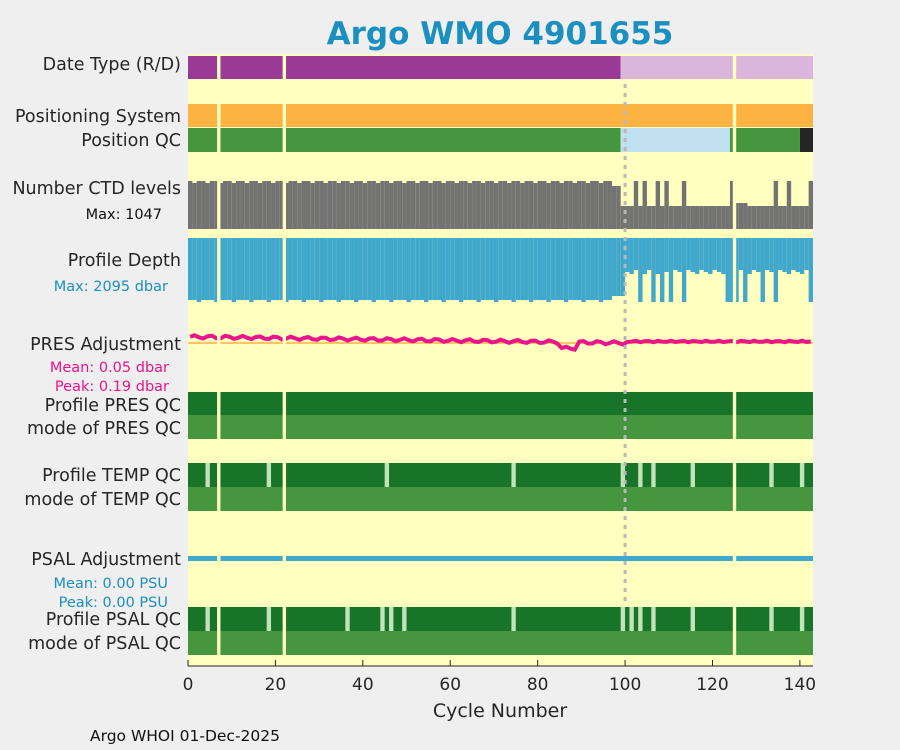  I want to click on x-axis-label: Cycle Number, so click(500, 711).